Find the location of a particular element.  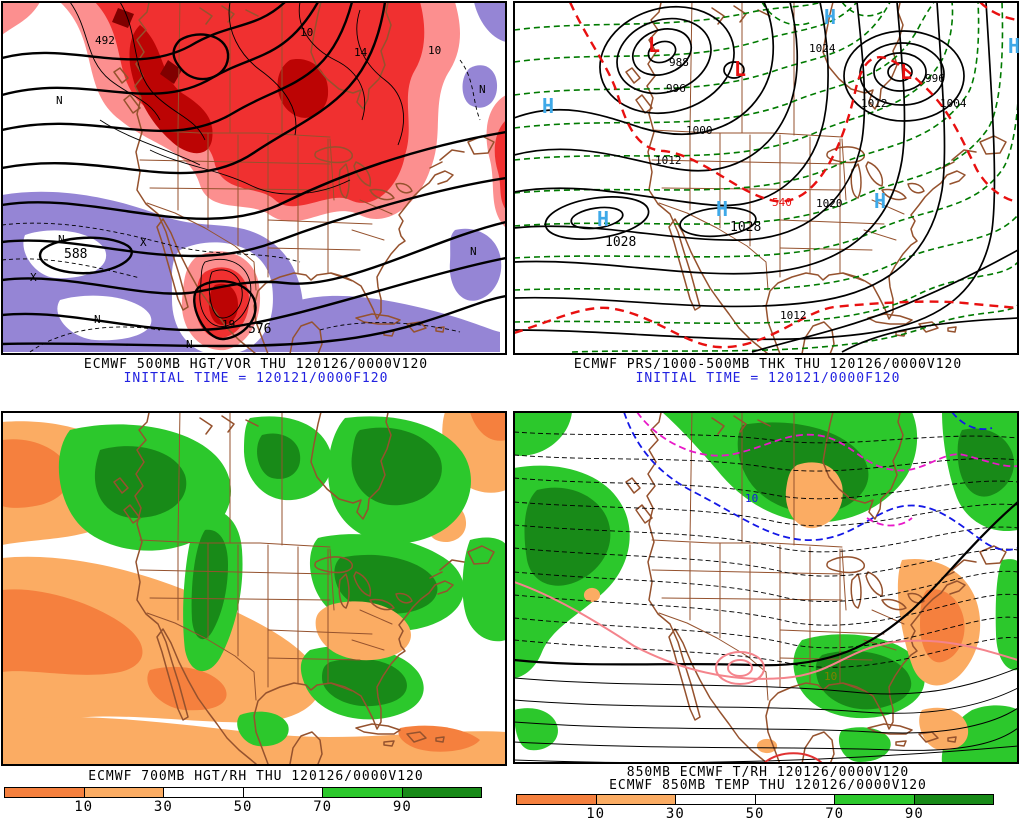

map-label: 588 is located at coordinates (75, 254).